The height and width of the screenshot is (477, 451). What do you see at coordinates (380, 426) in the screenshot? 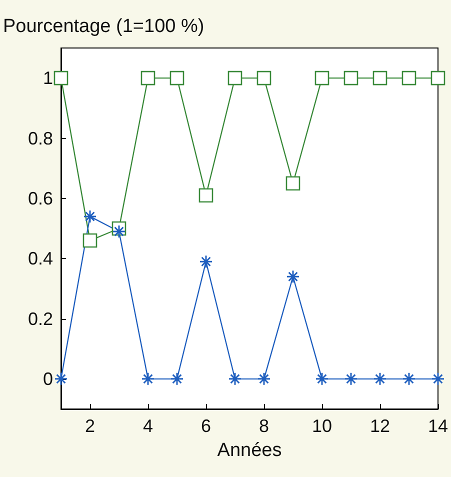
I see `x-tick-label: 12` at bounding box center [380, 426].